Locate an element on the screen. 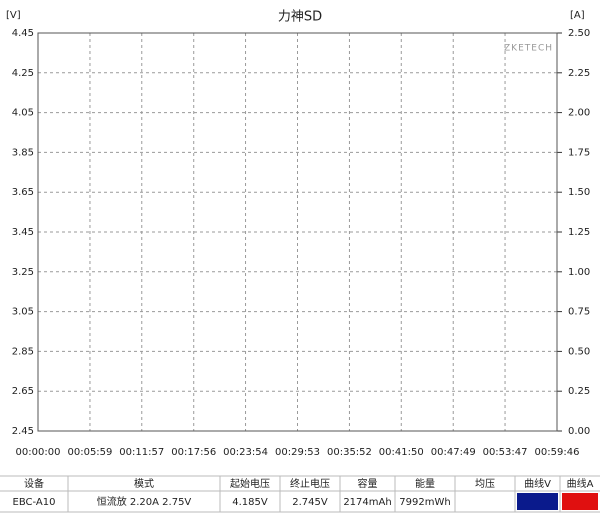  y2-tick-label: 2.00 is located at coordinates (579, 113).